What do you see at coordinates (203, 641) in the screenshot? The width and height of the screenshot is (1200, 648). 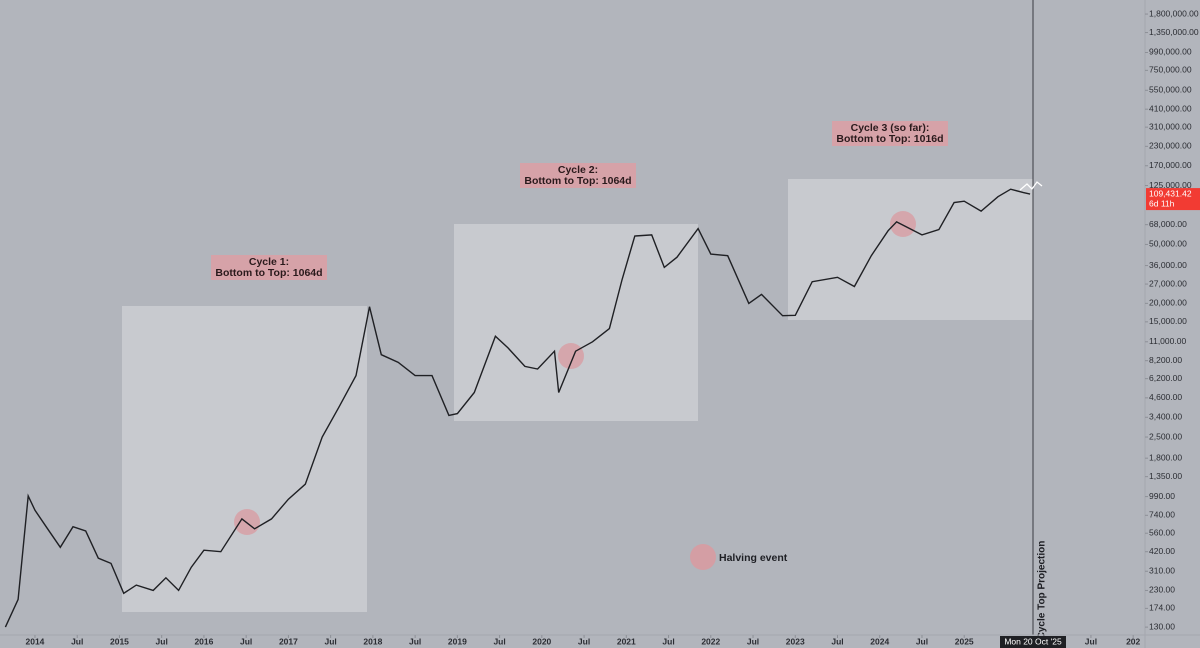 I see `x-tick-label: 2016` at bounding box center [203, 641].